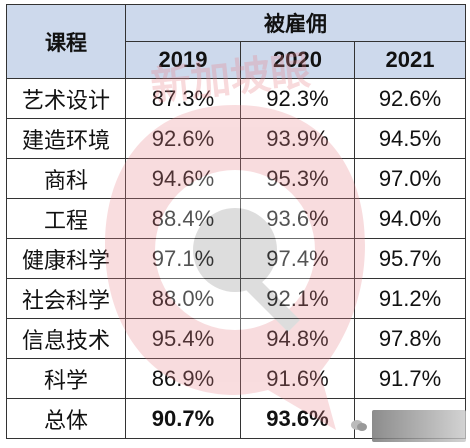 This screenshot has width=470, height=448. I want to click on value-cell: 97.8%, so click(410, 338).